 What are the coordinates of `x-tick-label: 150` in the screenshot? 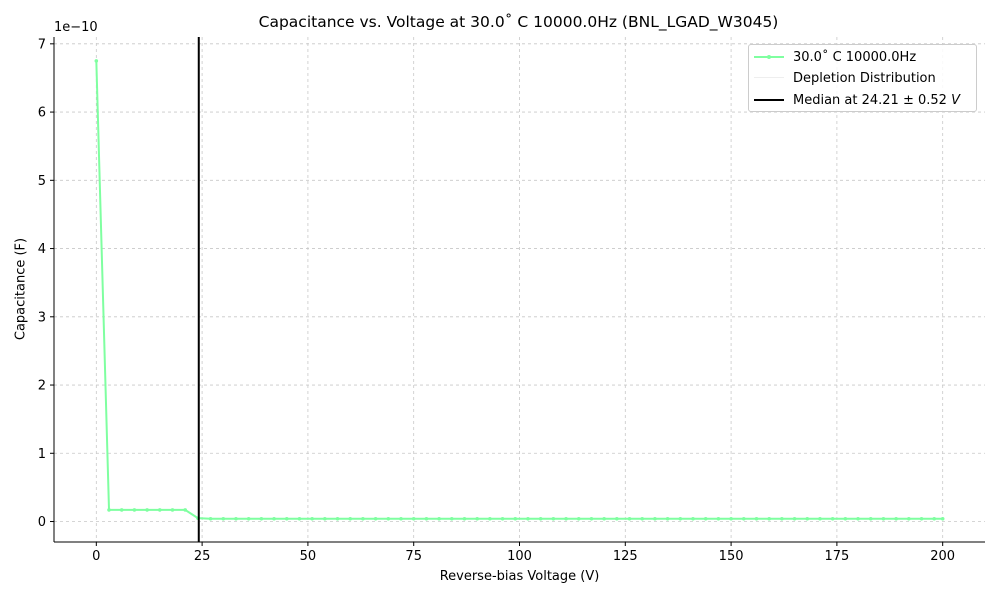 It's located at (731, 556).